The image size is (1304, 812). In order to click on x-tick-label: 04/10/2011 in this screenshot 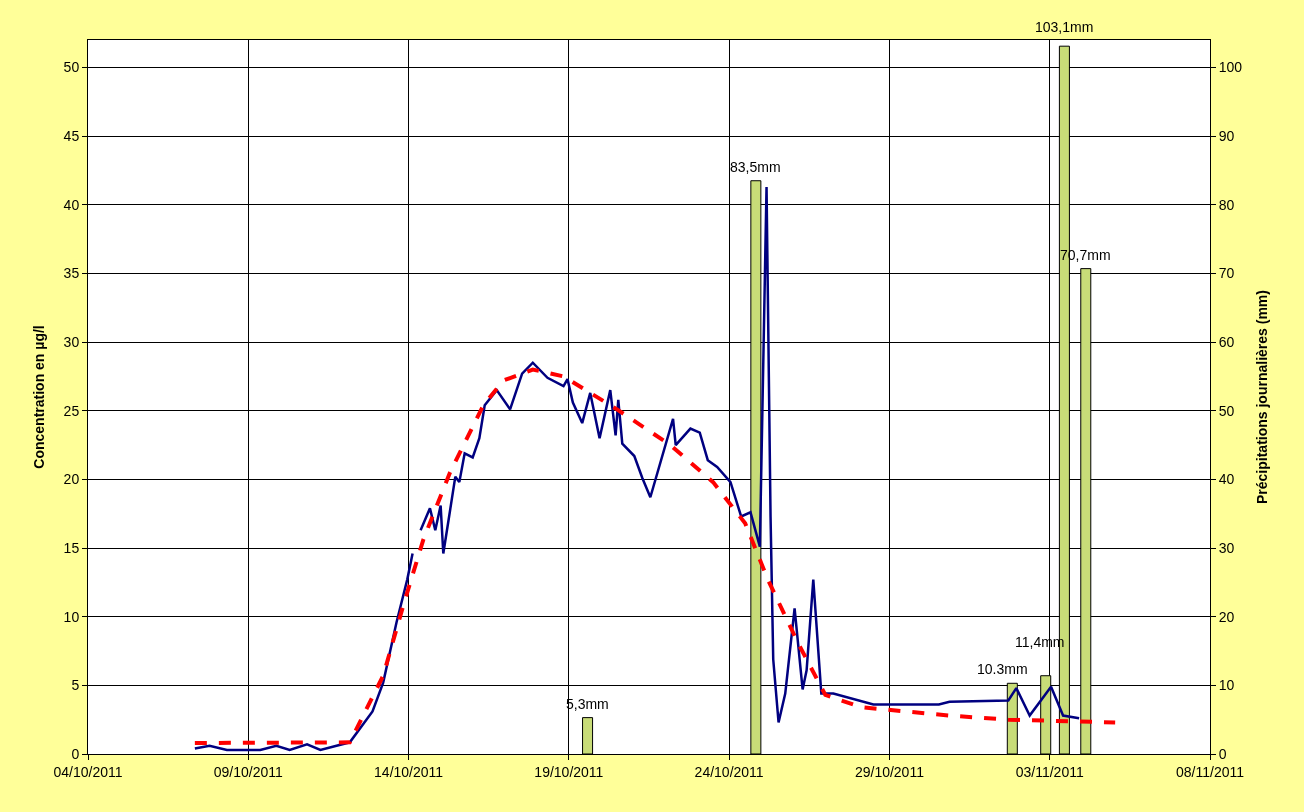, I will do `click(88, 771)`.